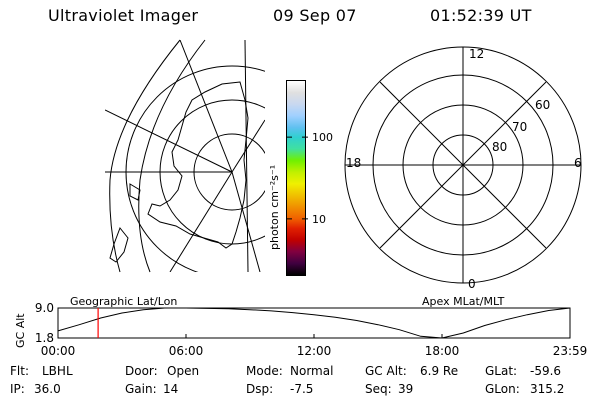 This screenshot has height=400, width=600. I want to click on filter-value: LBHL, so click(57, 371).